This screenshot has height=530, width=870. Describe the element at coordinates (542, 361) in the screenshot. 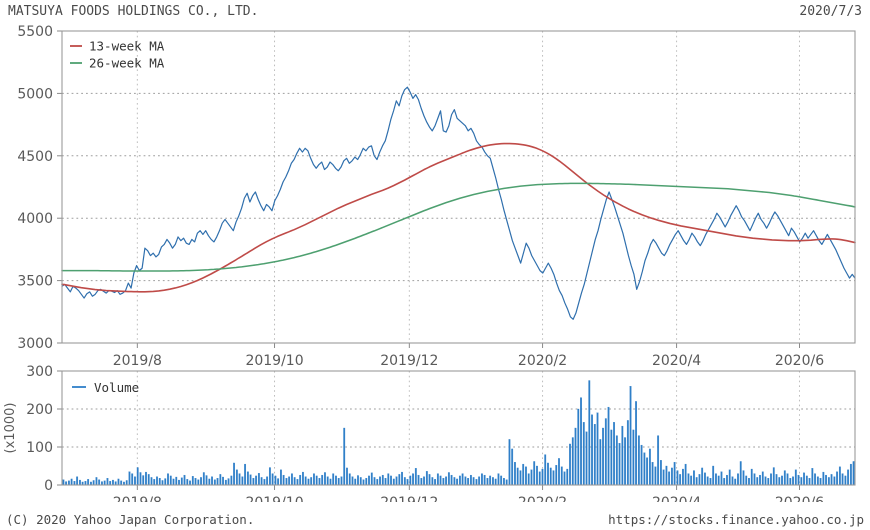

I see `price-x-tick-label: 2020/2` at that location.